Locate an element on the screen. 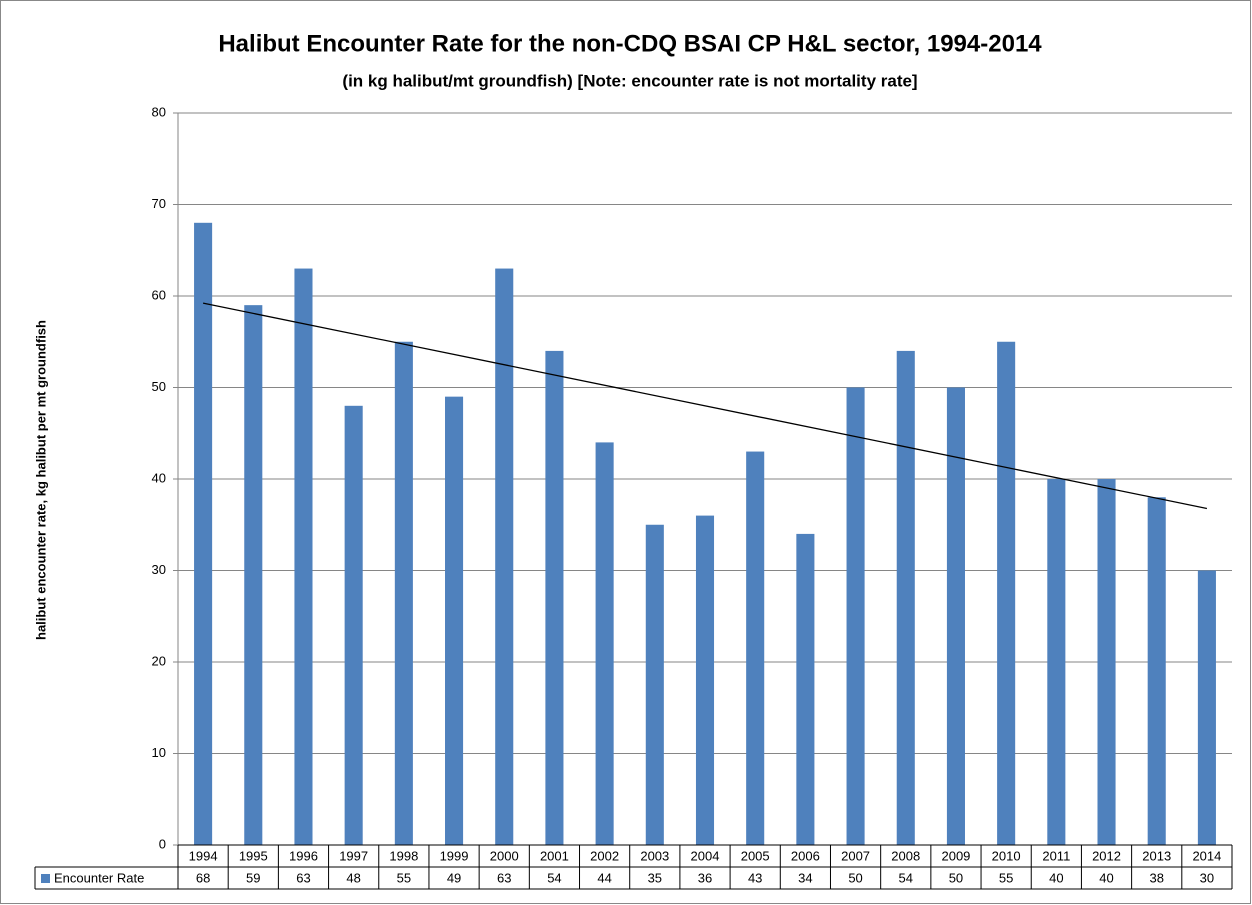  x-tick-label: 1997 is located at coordinates (353, 855).